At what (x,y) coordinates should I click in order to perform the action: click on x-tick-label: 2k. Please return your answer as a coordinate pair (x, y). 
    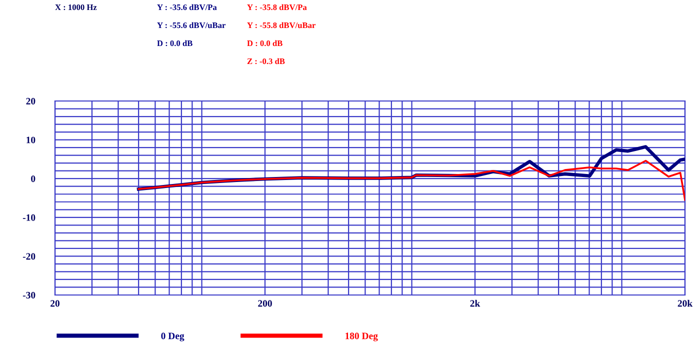
    Looking at the image, I should click on (475, 303).